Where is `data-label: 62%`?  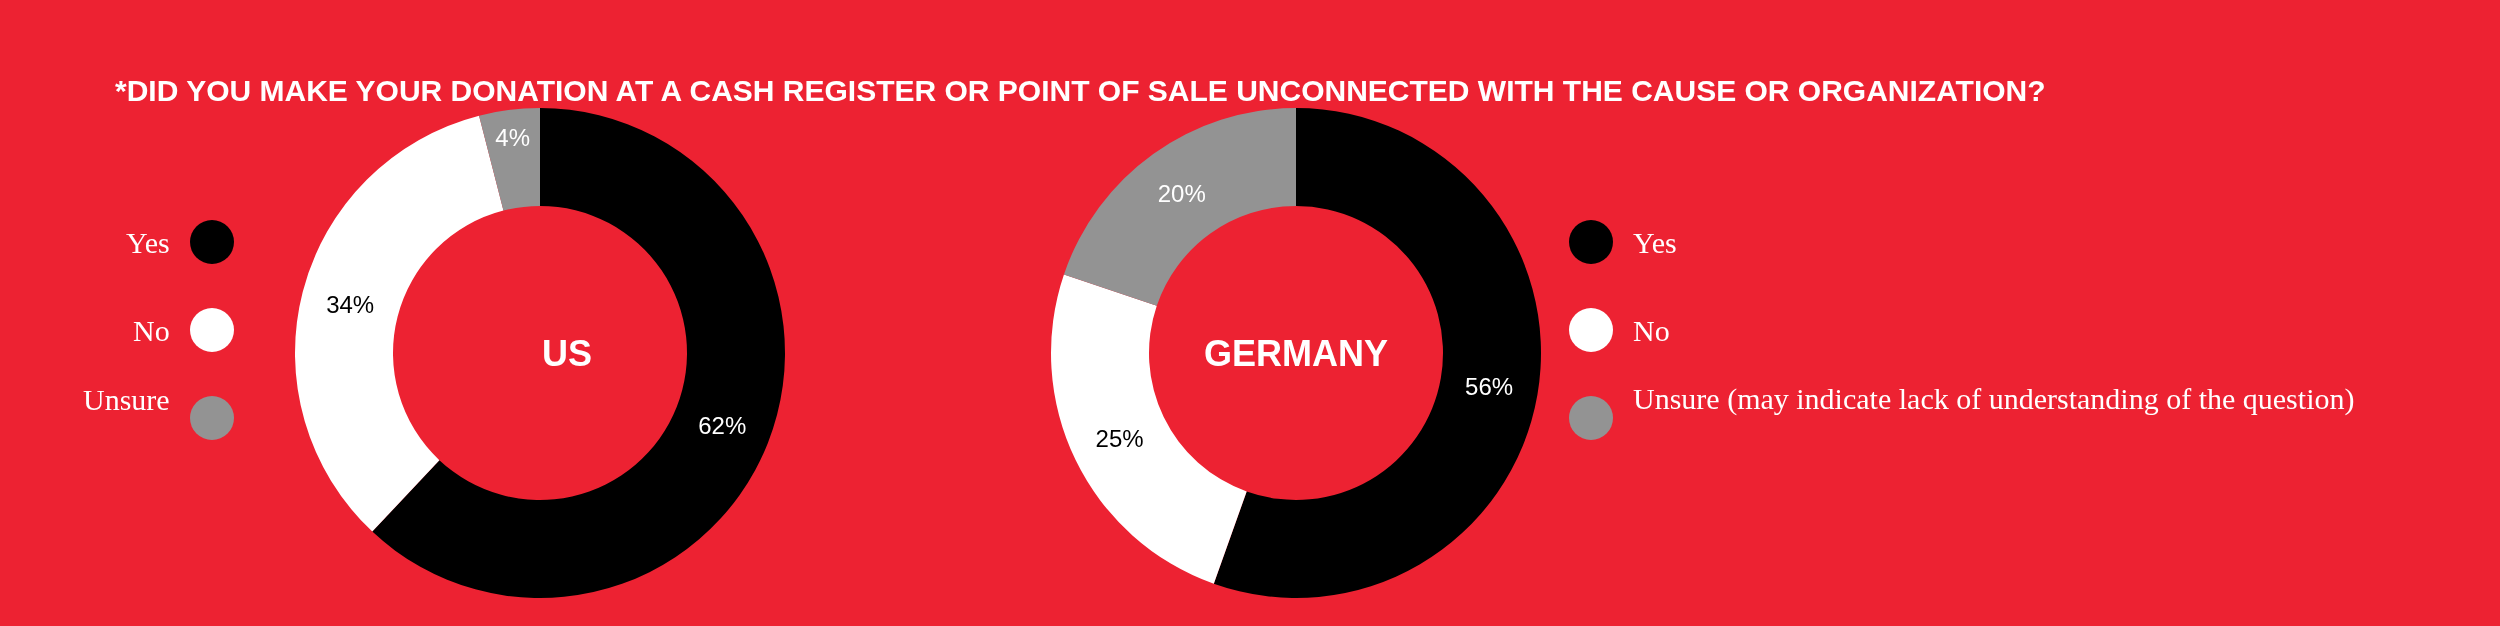 data-label: 62% is located at coordinates (722, 425).